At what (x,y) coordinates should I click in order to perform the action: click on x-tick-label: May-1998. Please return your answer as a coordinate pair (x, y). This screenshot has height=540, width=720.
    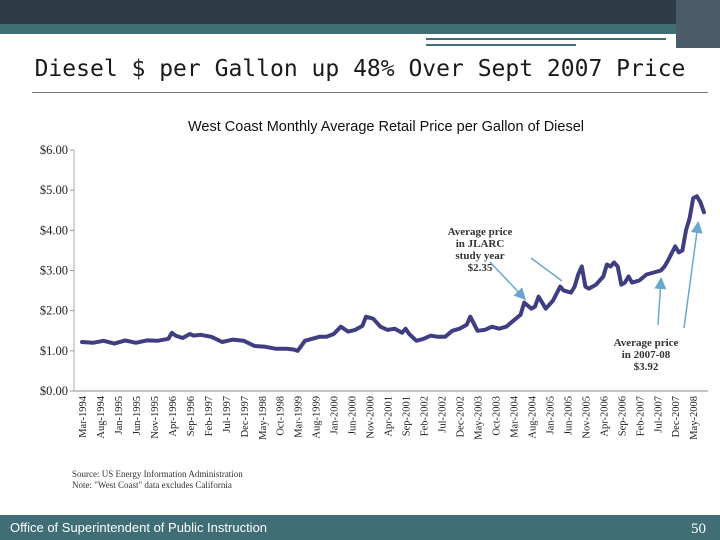
    Looking at the image, I should click on (263, 418).